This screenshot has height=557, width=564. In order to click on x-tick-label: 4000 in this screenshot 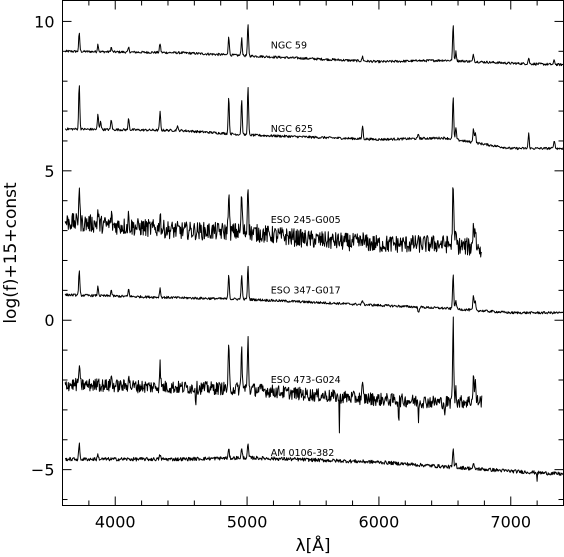, I will do `click(115, 522)`.